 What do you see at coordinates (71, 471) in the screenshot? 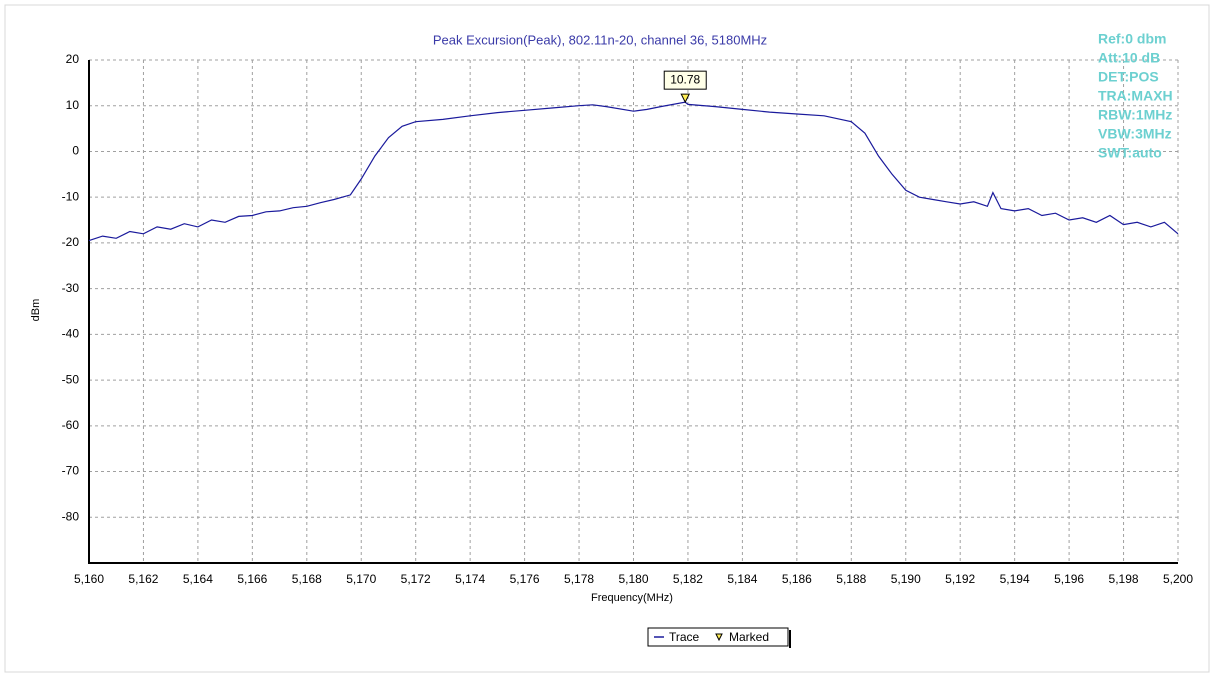
I see `y-tick-label: -70` at bounding box center [71, 471].